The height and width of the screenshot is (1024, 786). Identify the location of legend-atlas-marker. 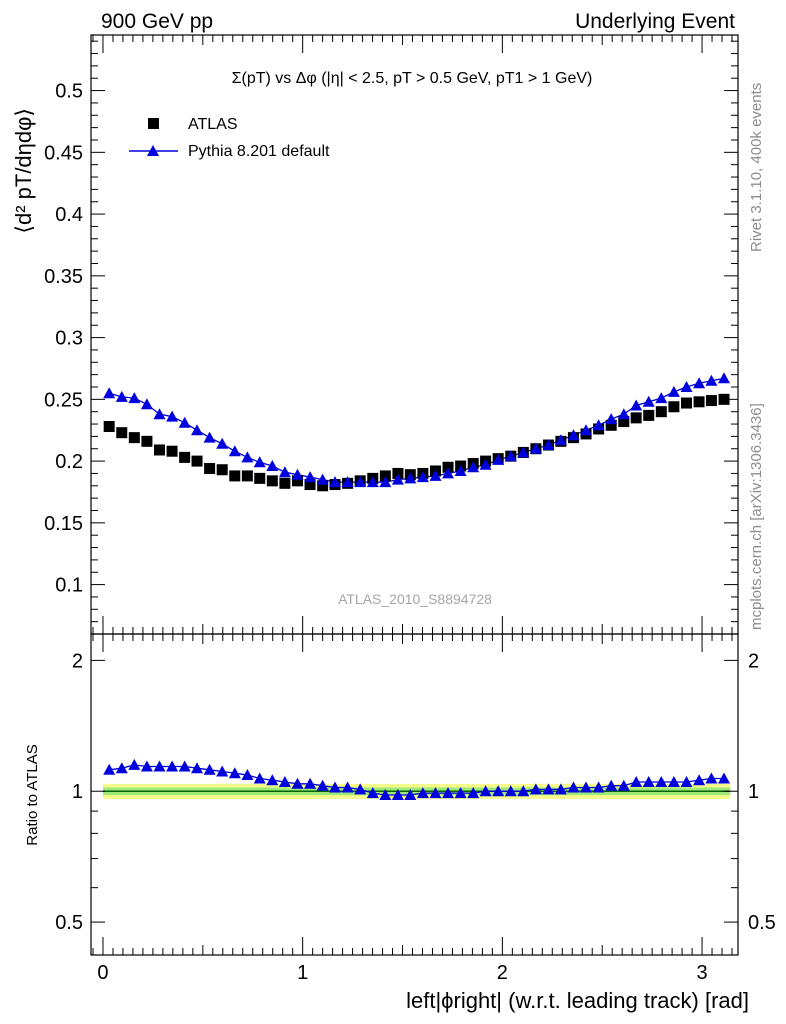
(153, 123).